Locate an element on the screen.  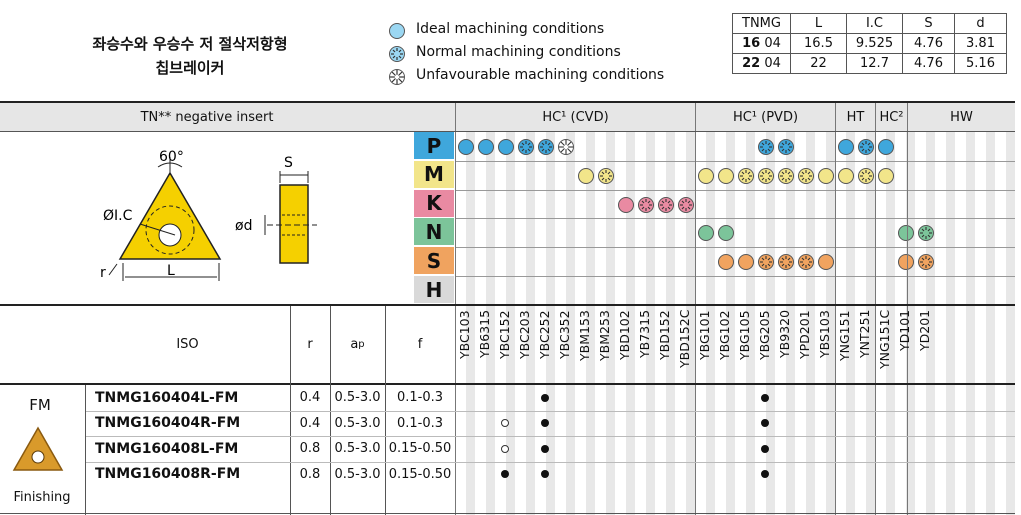
material-n: N is located at coordinates (434, 232).